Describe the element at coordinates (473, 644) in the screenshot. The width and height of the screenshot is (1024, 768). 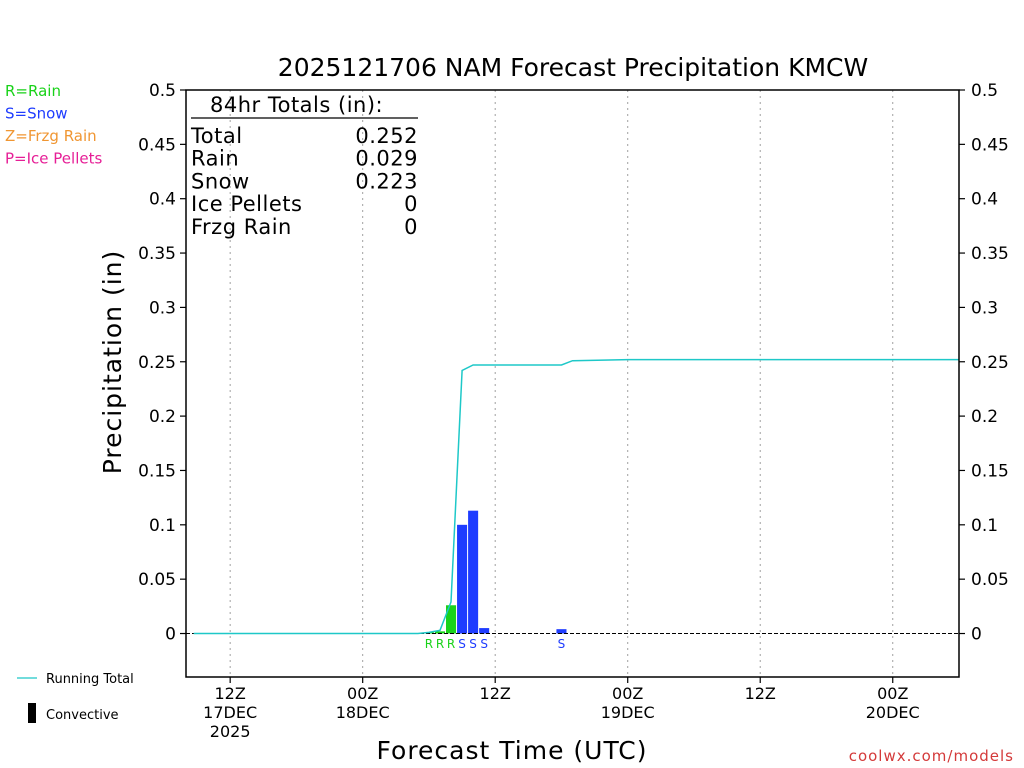
I see `ptype-label-4: S` at that location.